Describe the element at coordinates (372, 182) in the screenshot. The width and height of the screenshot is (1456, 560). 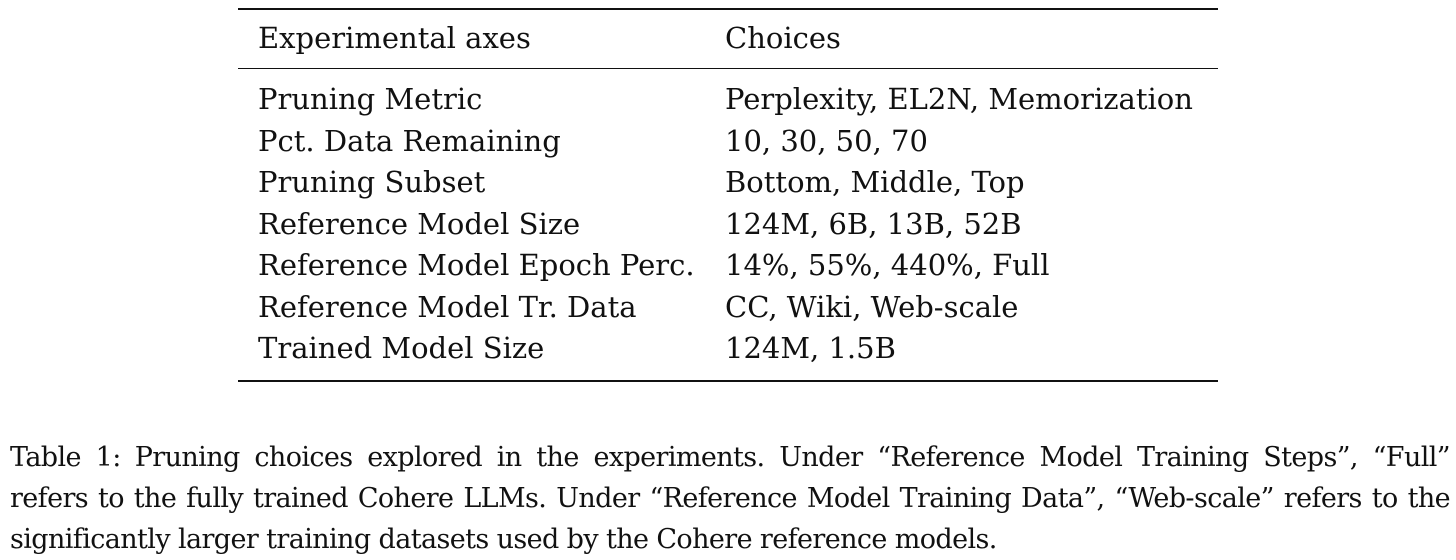
I see `axis-cell: Pruning Subset` at that location.